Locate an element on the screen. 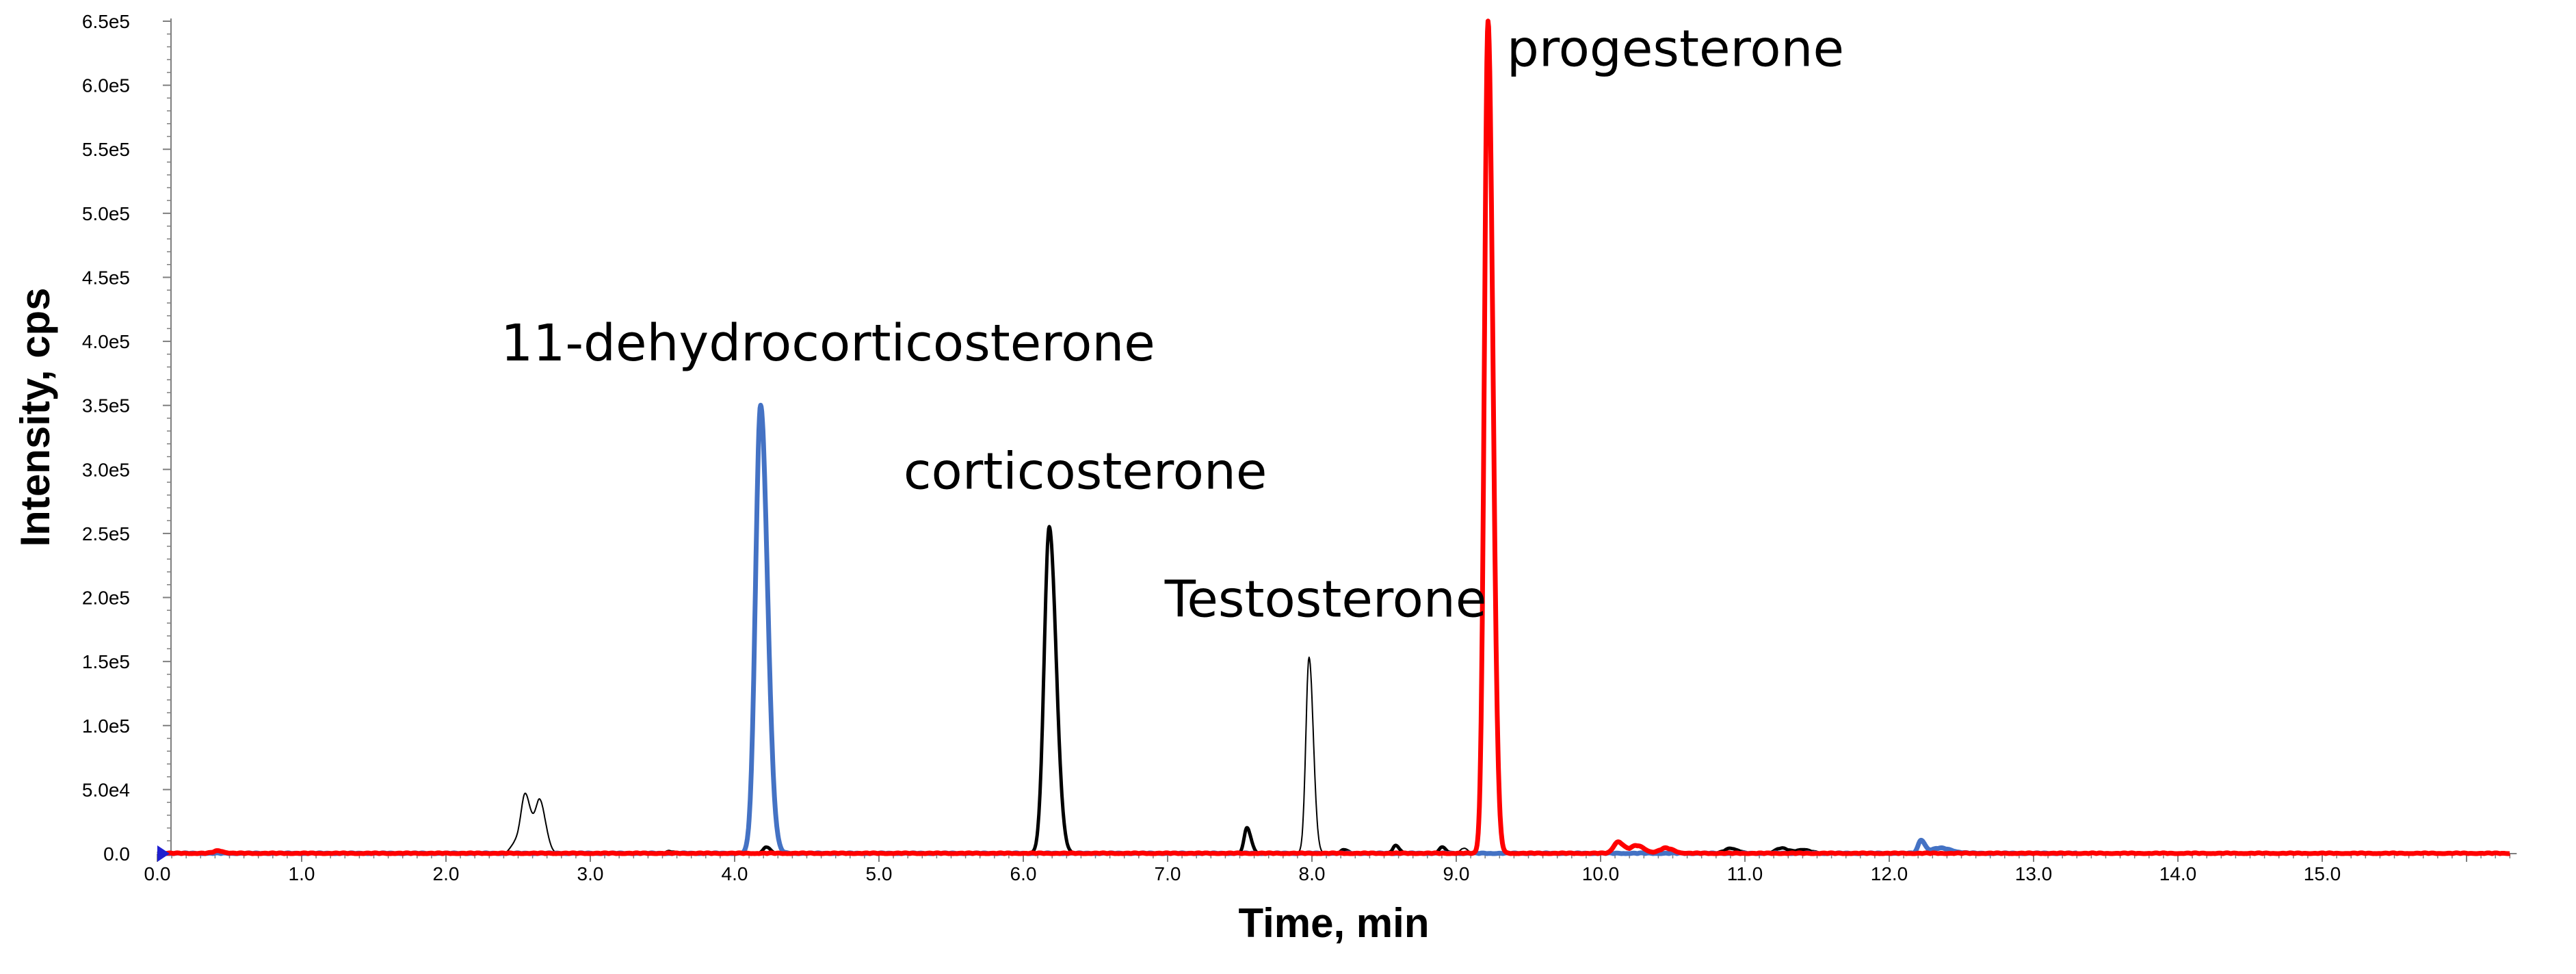 The height and width of the screenshot is (974, 2576). y-tick-label: 2.5e5 is located at coordinates (106, 533).